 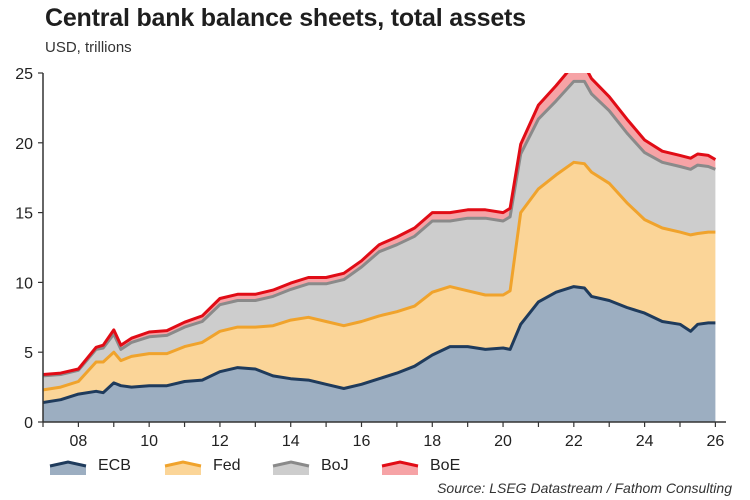 What do you see at coordinates (24, 283) in the screenshot?
I see `y-tick-label: 10` at bounding box center [24, 283].